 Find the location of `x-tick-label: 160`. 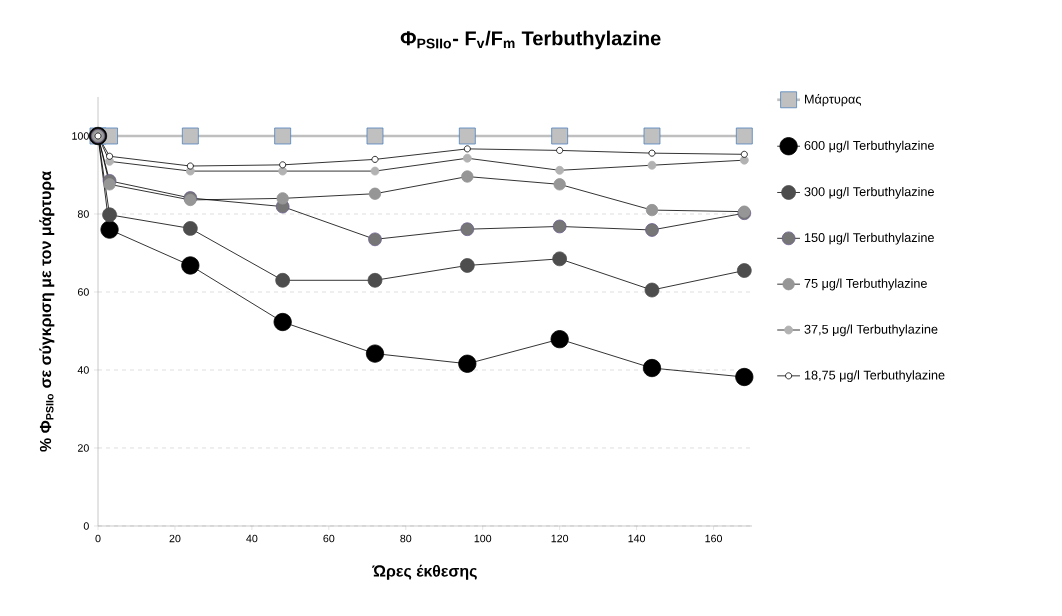

x-tick-label: 160 is located at coordinates (714, 538).